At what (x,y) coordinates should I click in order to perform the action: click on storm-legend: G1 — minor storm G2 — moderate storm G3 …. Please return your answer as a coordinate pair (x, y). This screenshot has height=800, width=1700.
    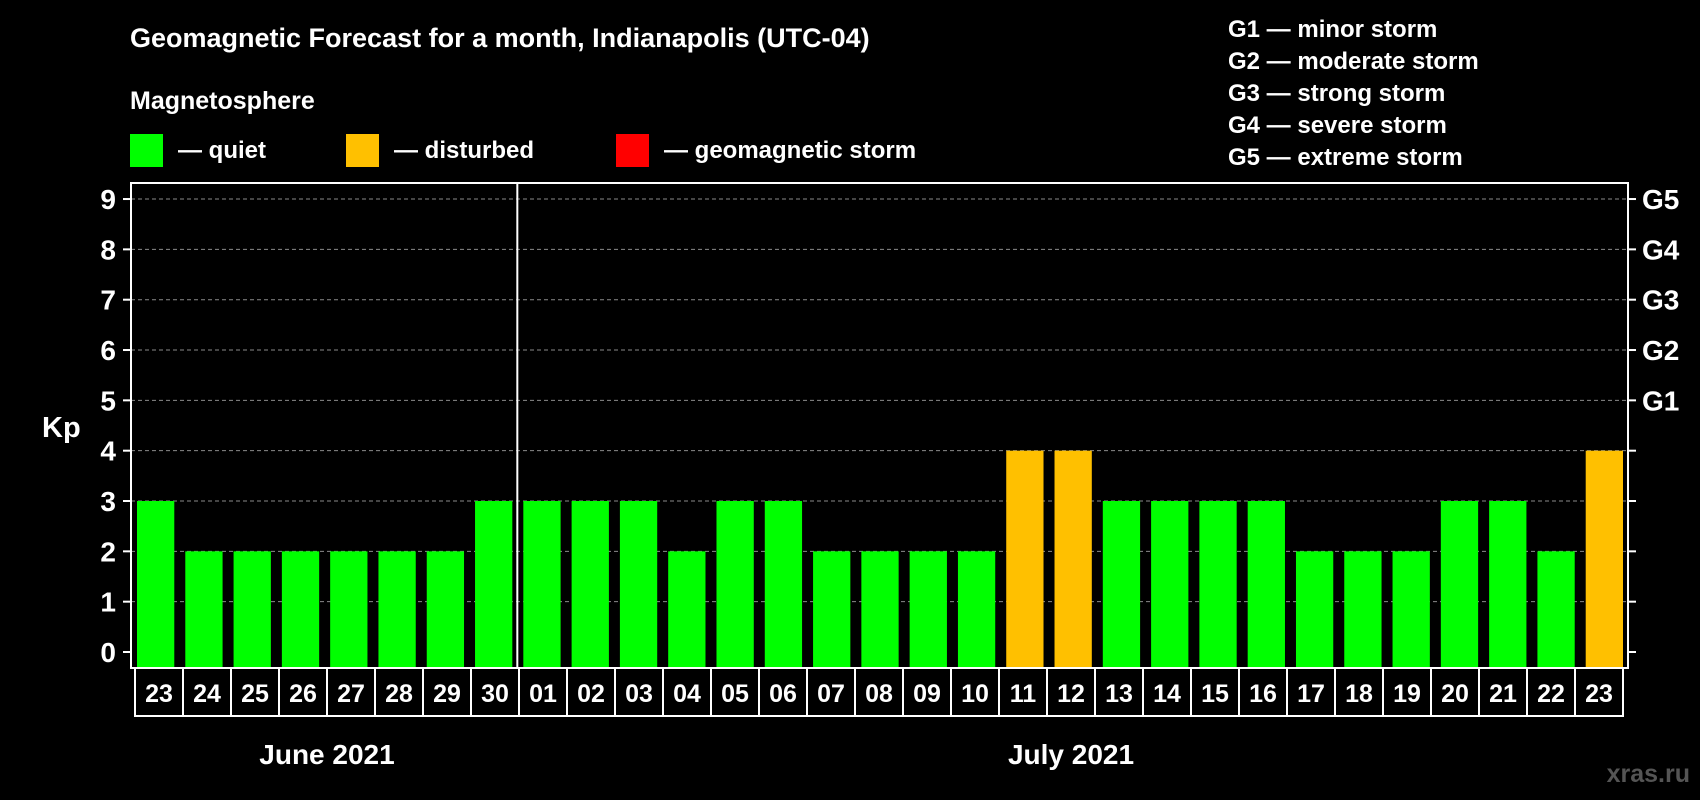
    Looking at the image, I should click on (1353, 93).